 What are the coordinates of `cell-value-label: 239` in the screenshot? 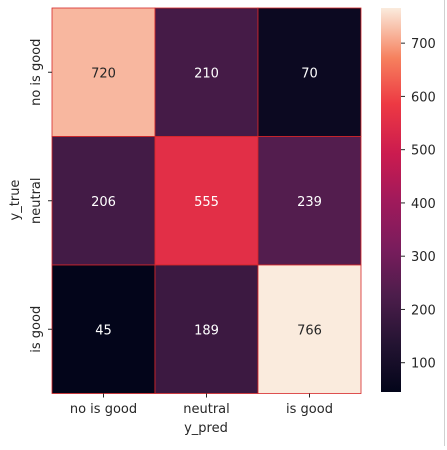 It's located at (309, 202).